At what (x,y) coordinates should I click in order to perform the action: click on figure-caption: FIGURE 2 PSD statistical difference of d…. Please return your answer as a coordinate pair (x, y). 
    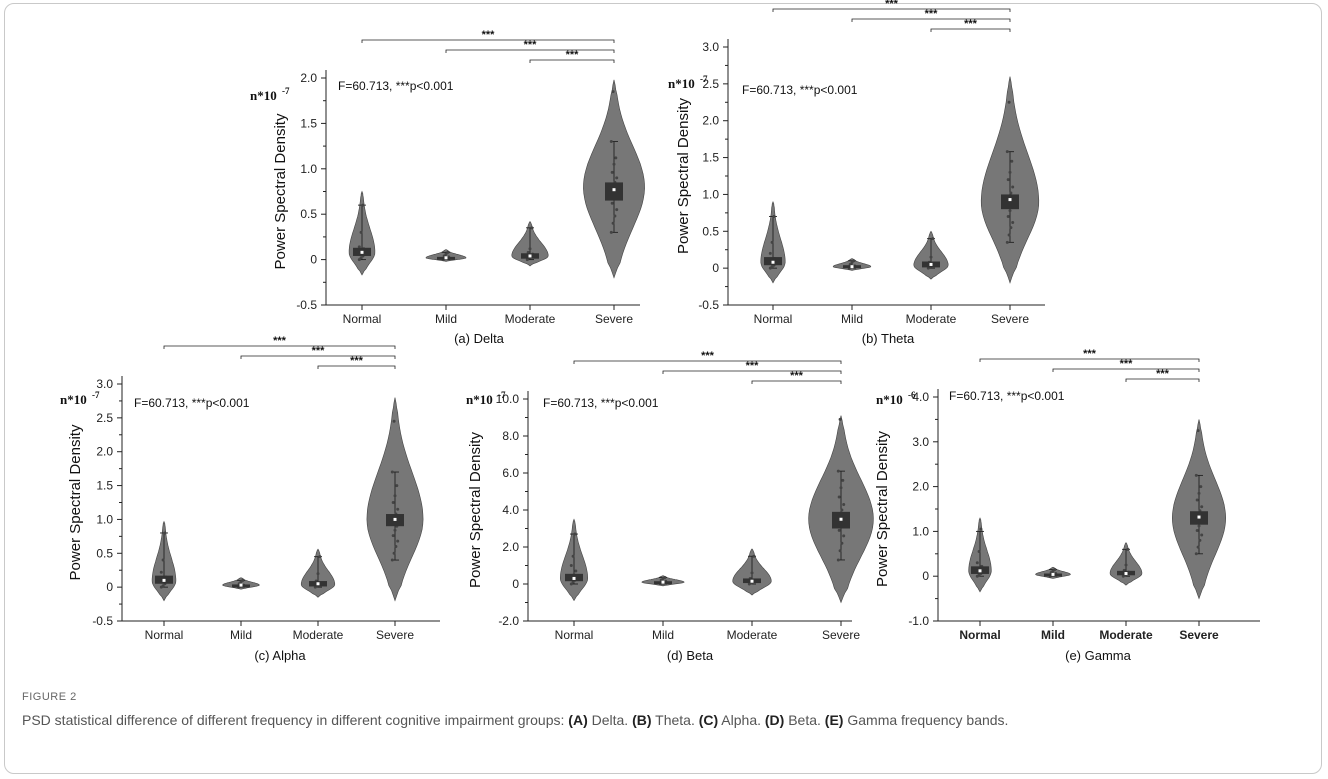
    Looking at the image, I should click on (667, 711).